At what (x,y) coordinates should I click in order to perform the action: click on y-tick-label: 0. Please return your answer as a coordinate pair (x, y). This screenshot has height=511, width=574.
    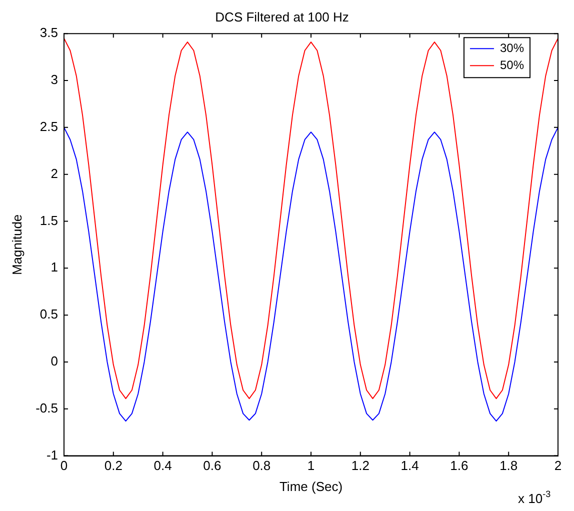
    Looking at the image, I should click on (54, 361).